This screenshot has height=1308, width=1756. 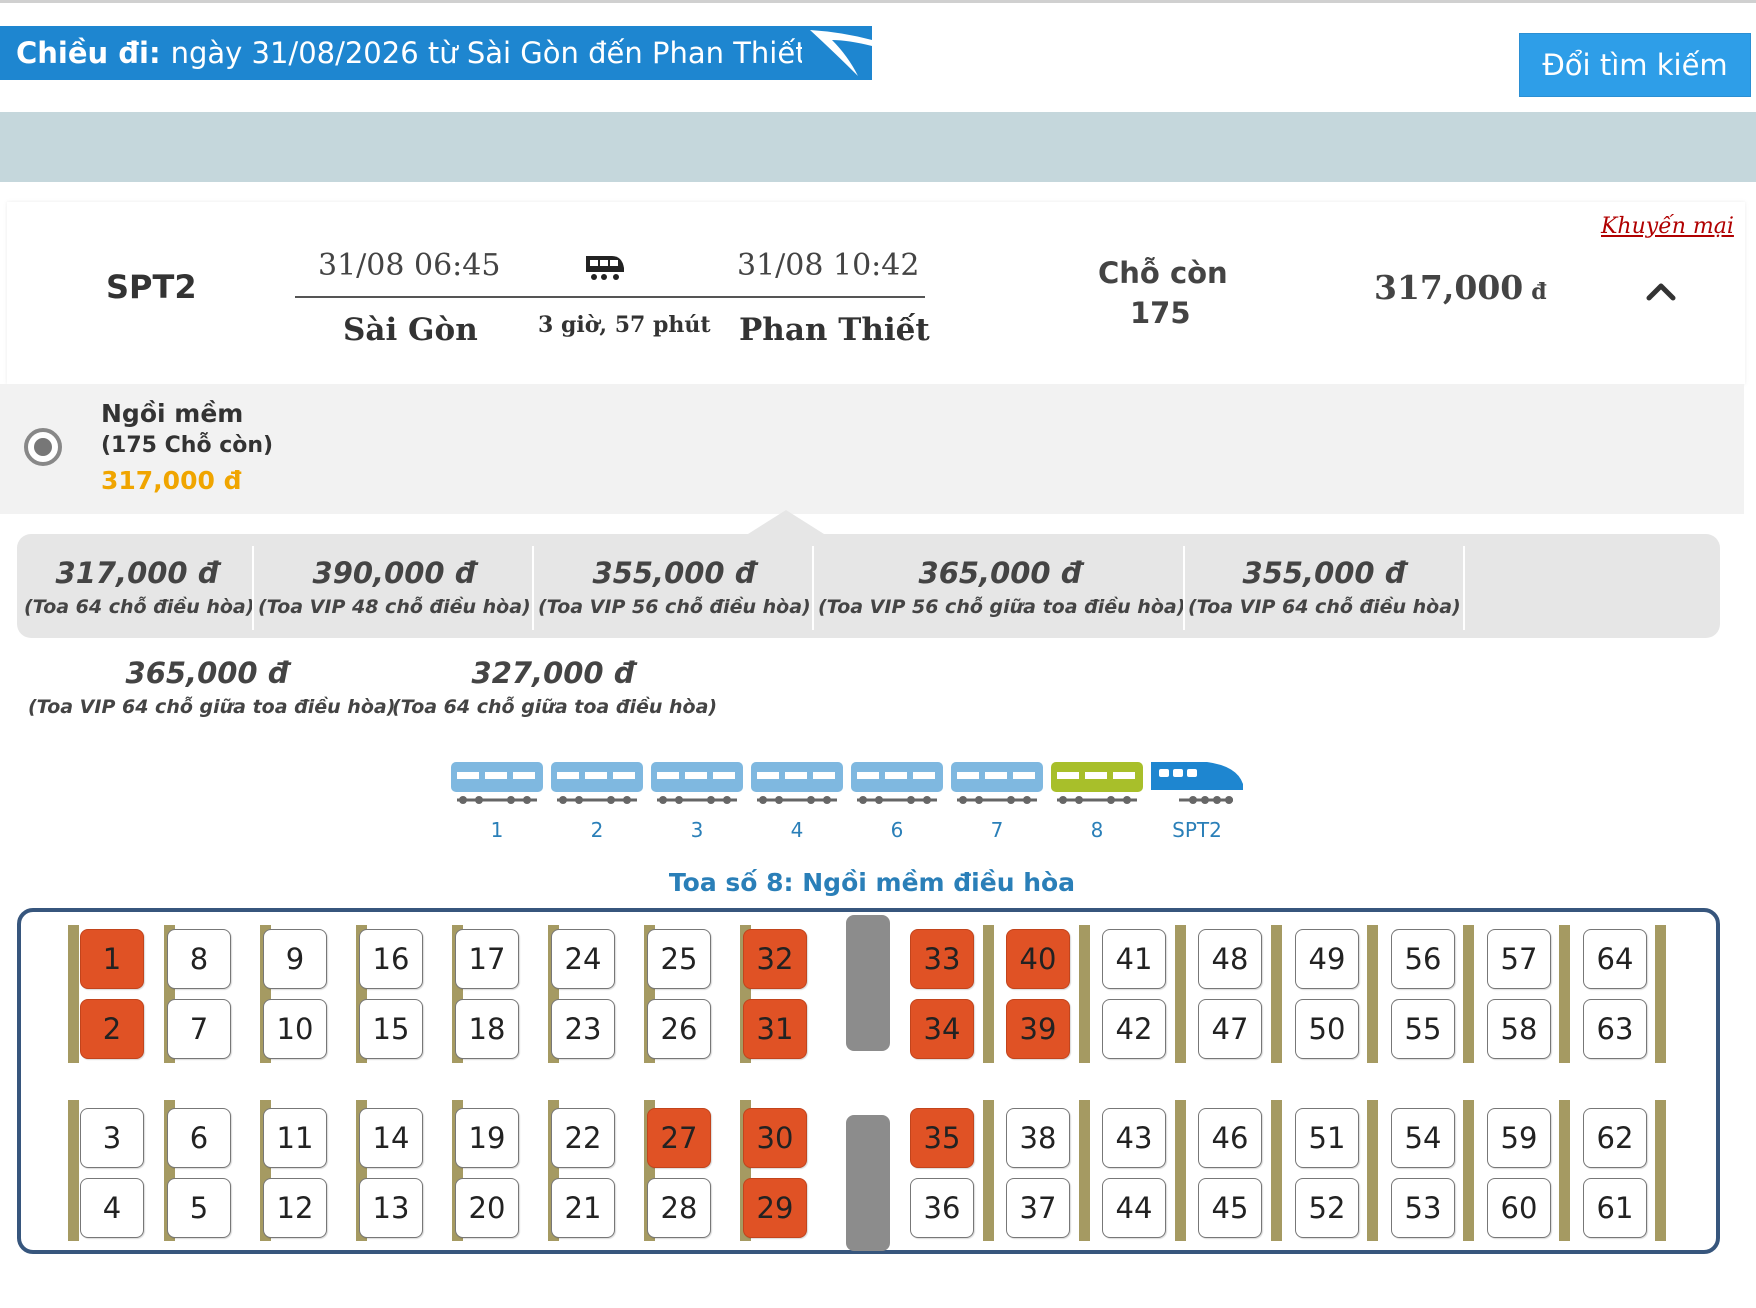 I want to click on seat-13: 13, so click(x=391, y=1208).